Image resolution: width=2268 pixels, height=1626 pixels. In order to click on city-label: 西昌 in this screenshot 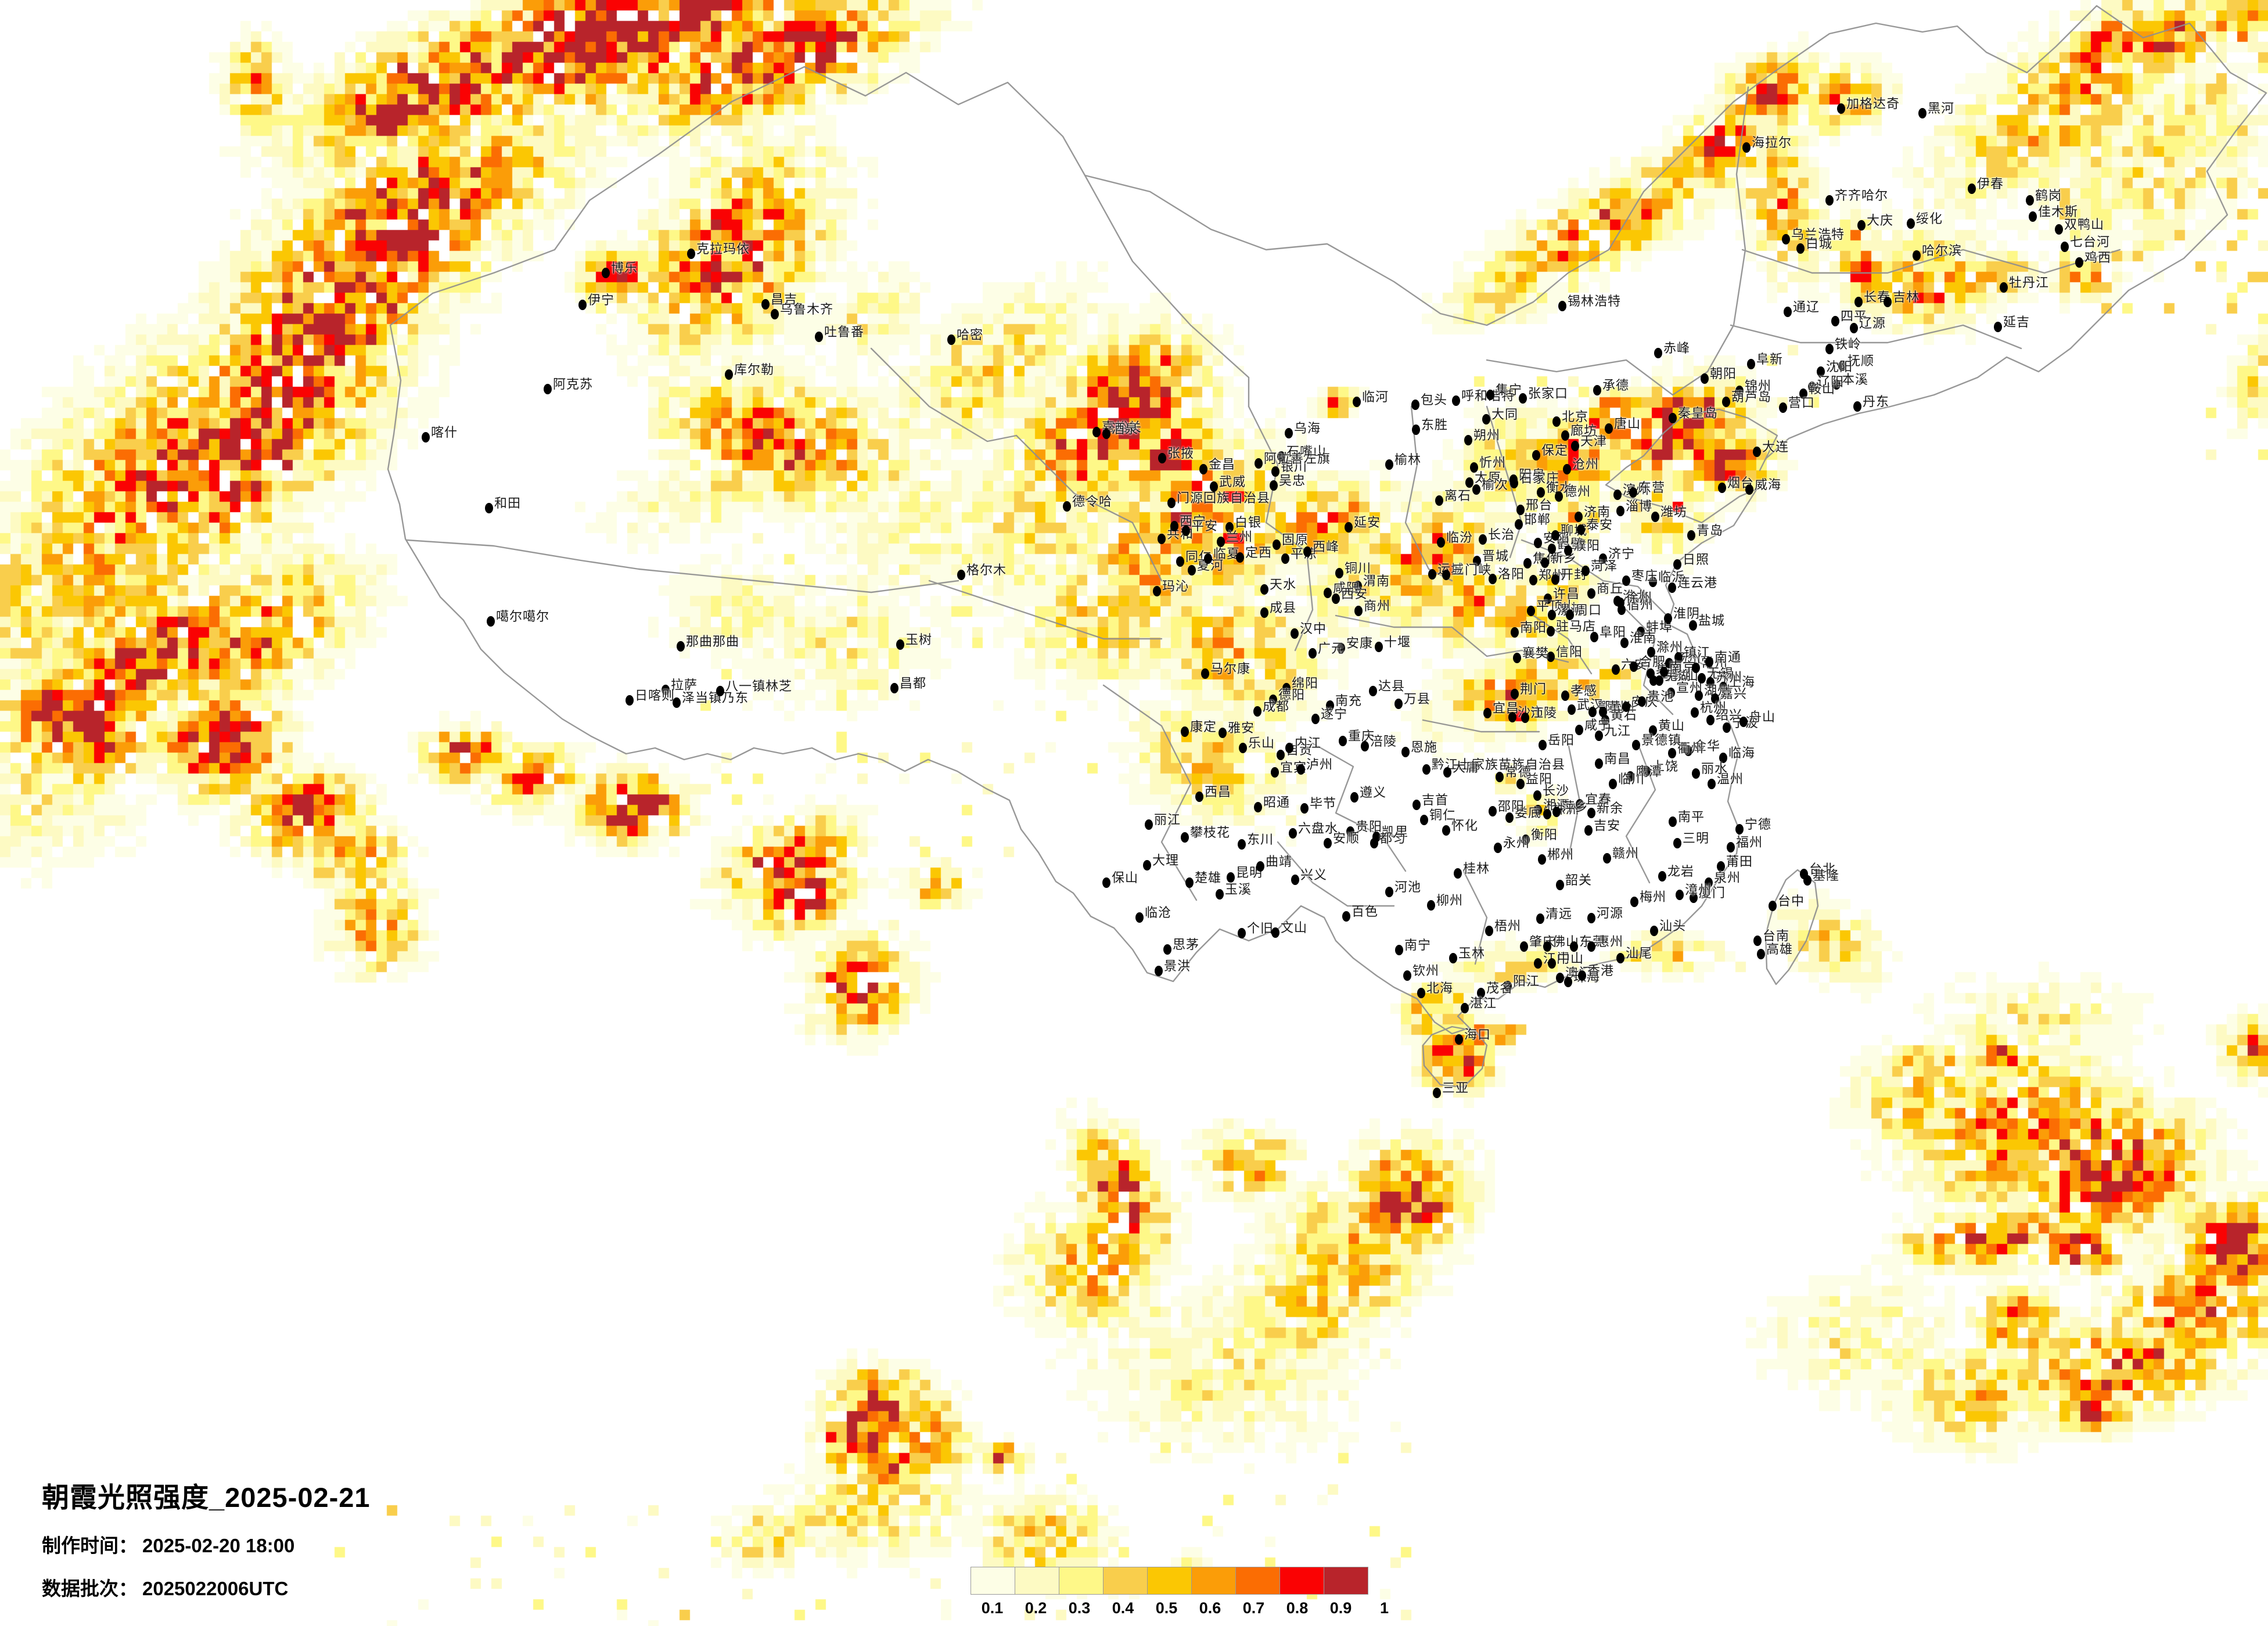, I will do `click(1218, 792)`.